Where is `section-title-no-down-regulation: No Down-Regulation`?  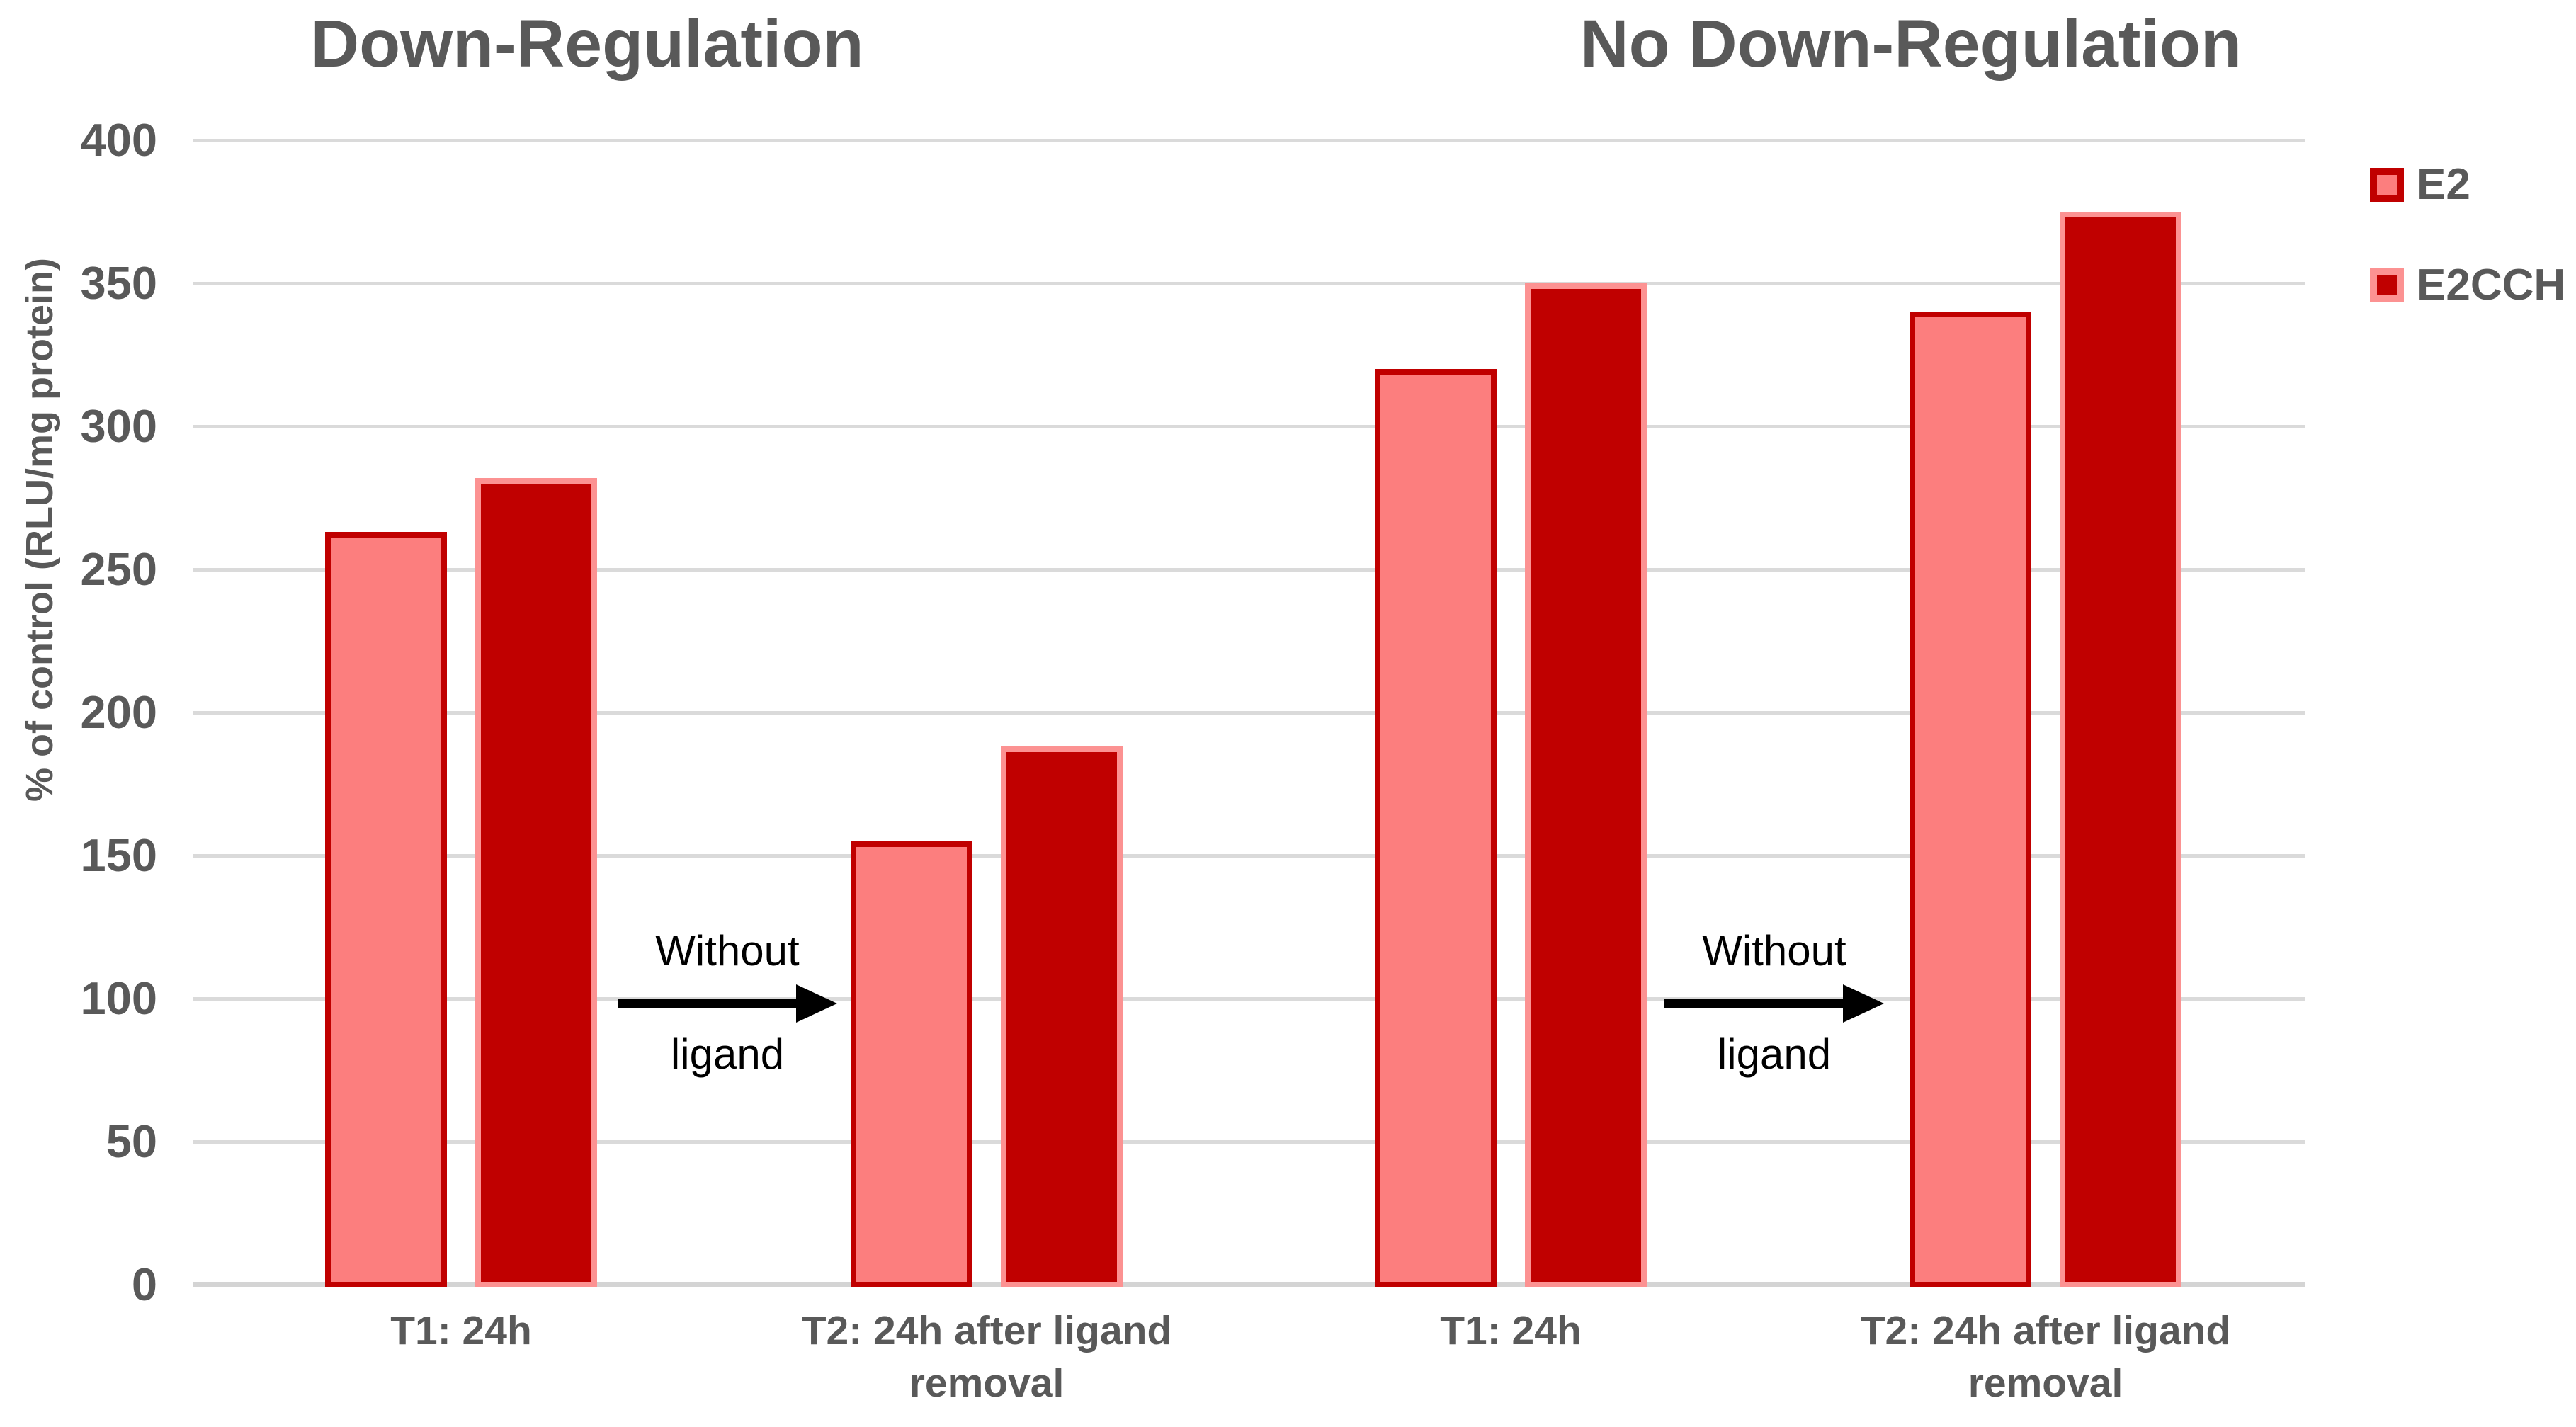
section-title-no-down-regulation: No Down-Regulation is located at coordinates (1910, 43).